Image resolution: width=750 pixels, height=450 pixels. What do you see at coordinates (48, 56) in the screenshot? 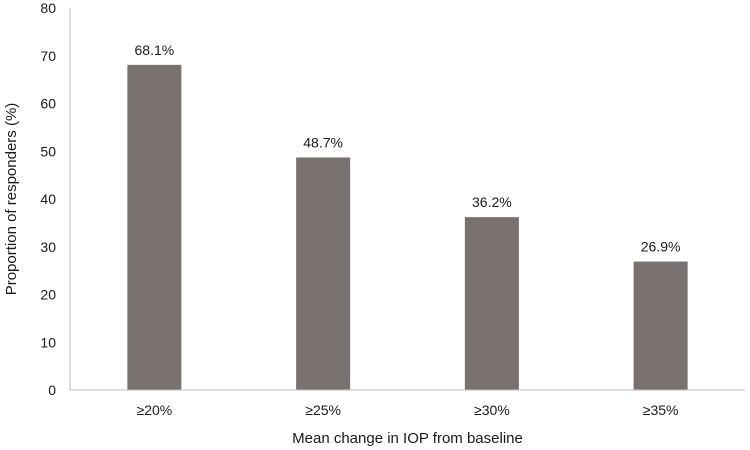
I see `y-tick-label: 70` at bounding box center [48, 56].